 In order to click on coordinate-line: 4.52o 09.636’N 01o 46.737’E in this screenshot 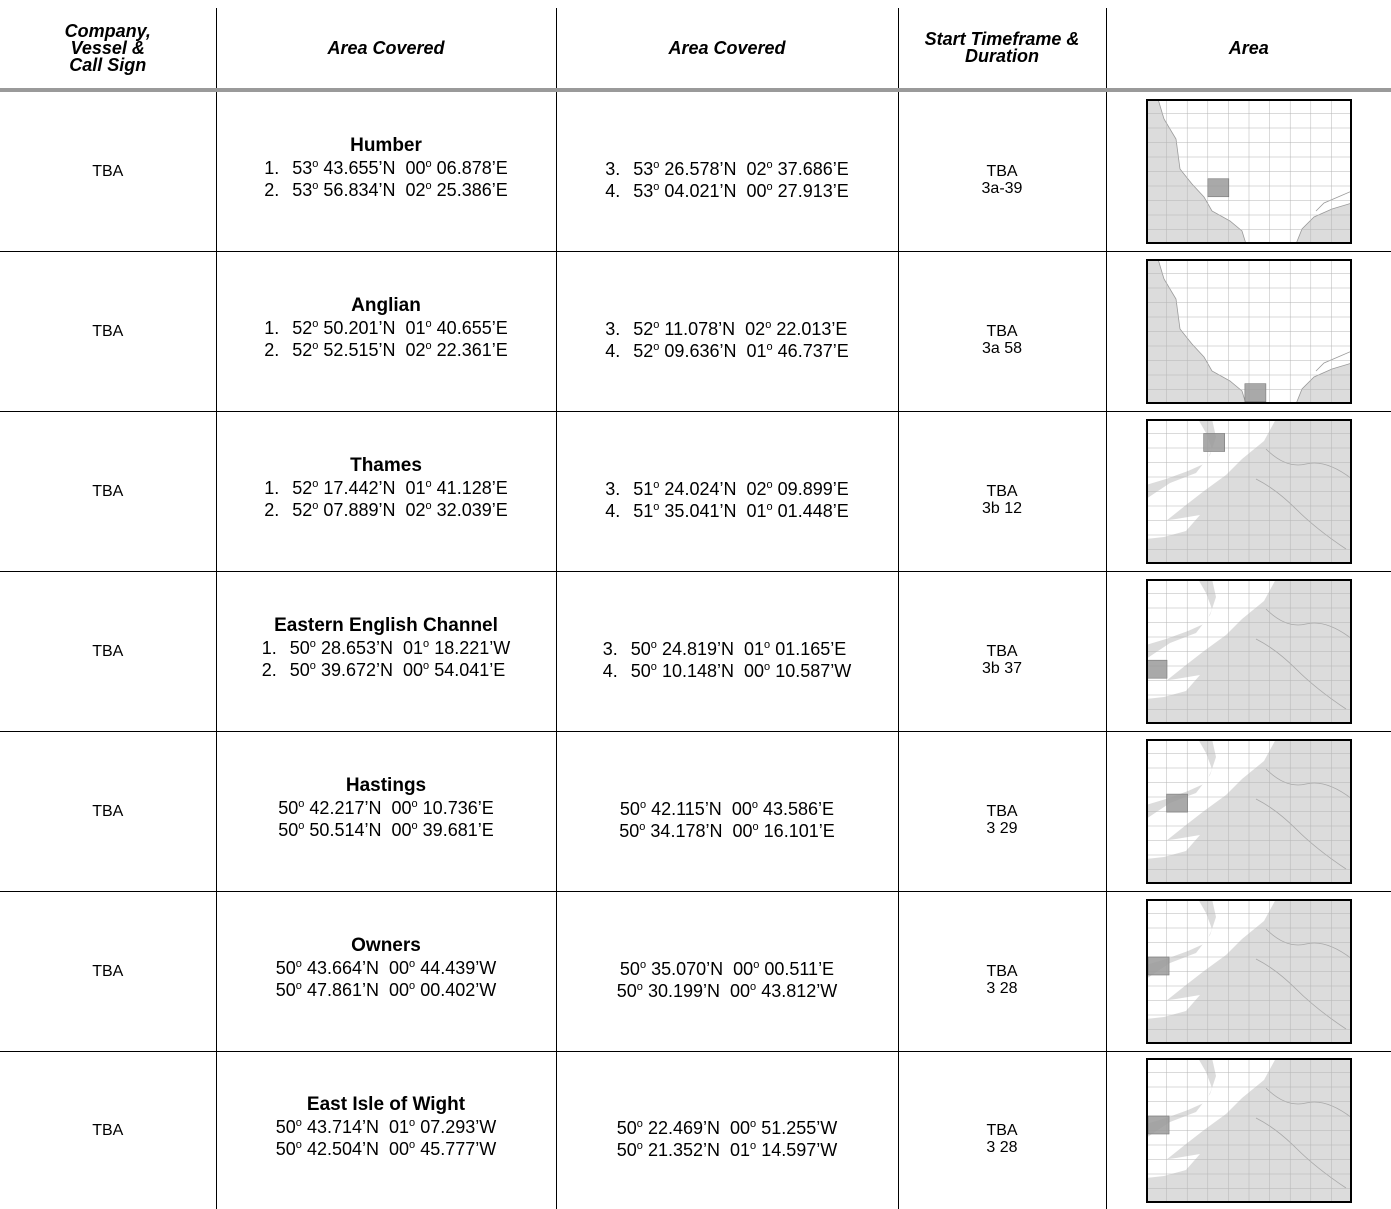, I will do `click(726, 351)`.